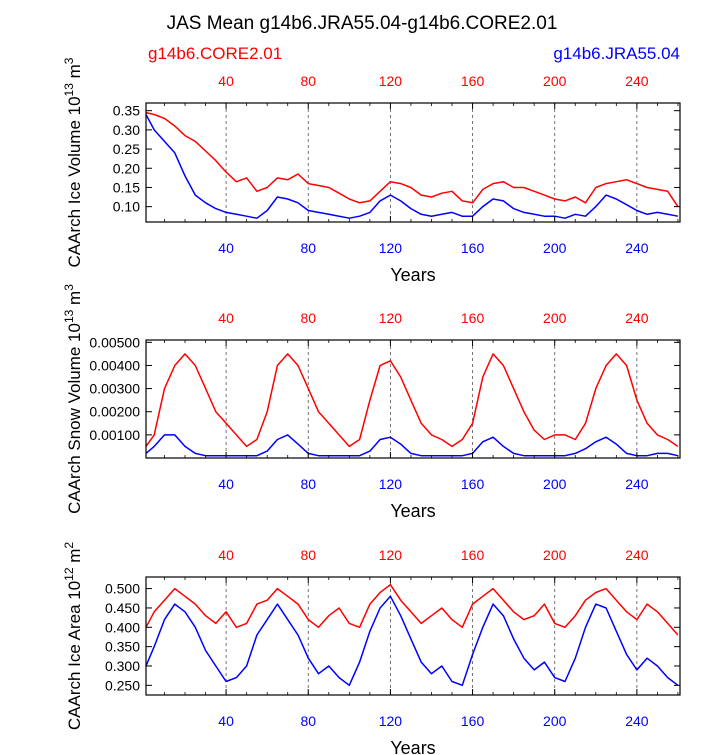  Describe the element at coordinates (126, 130) in the screenshot. I see `y-tick-label: 0.30` at that location.